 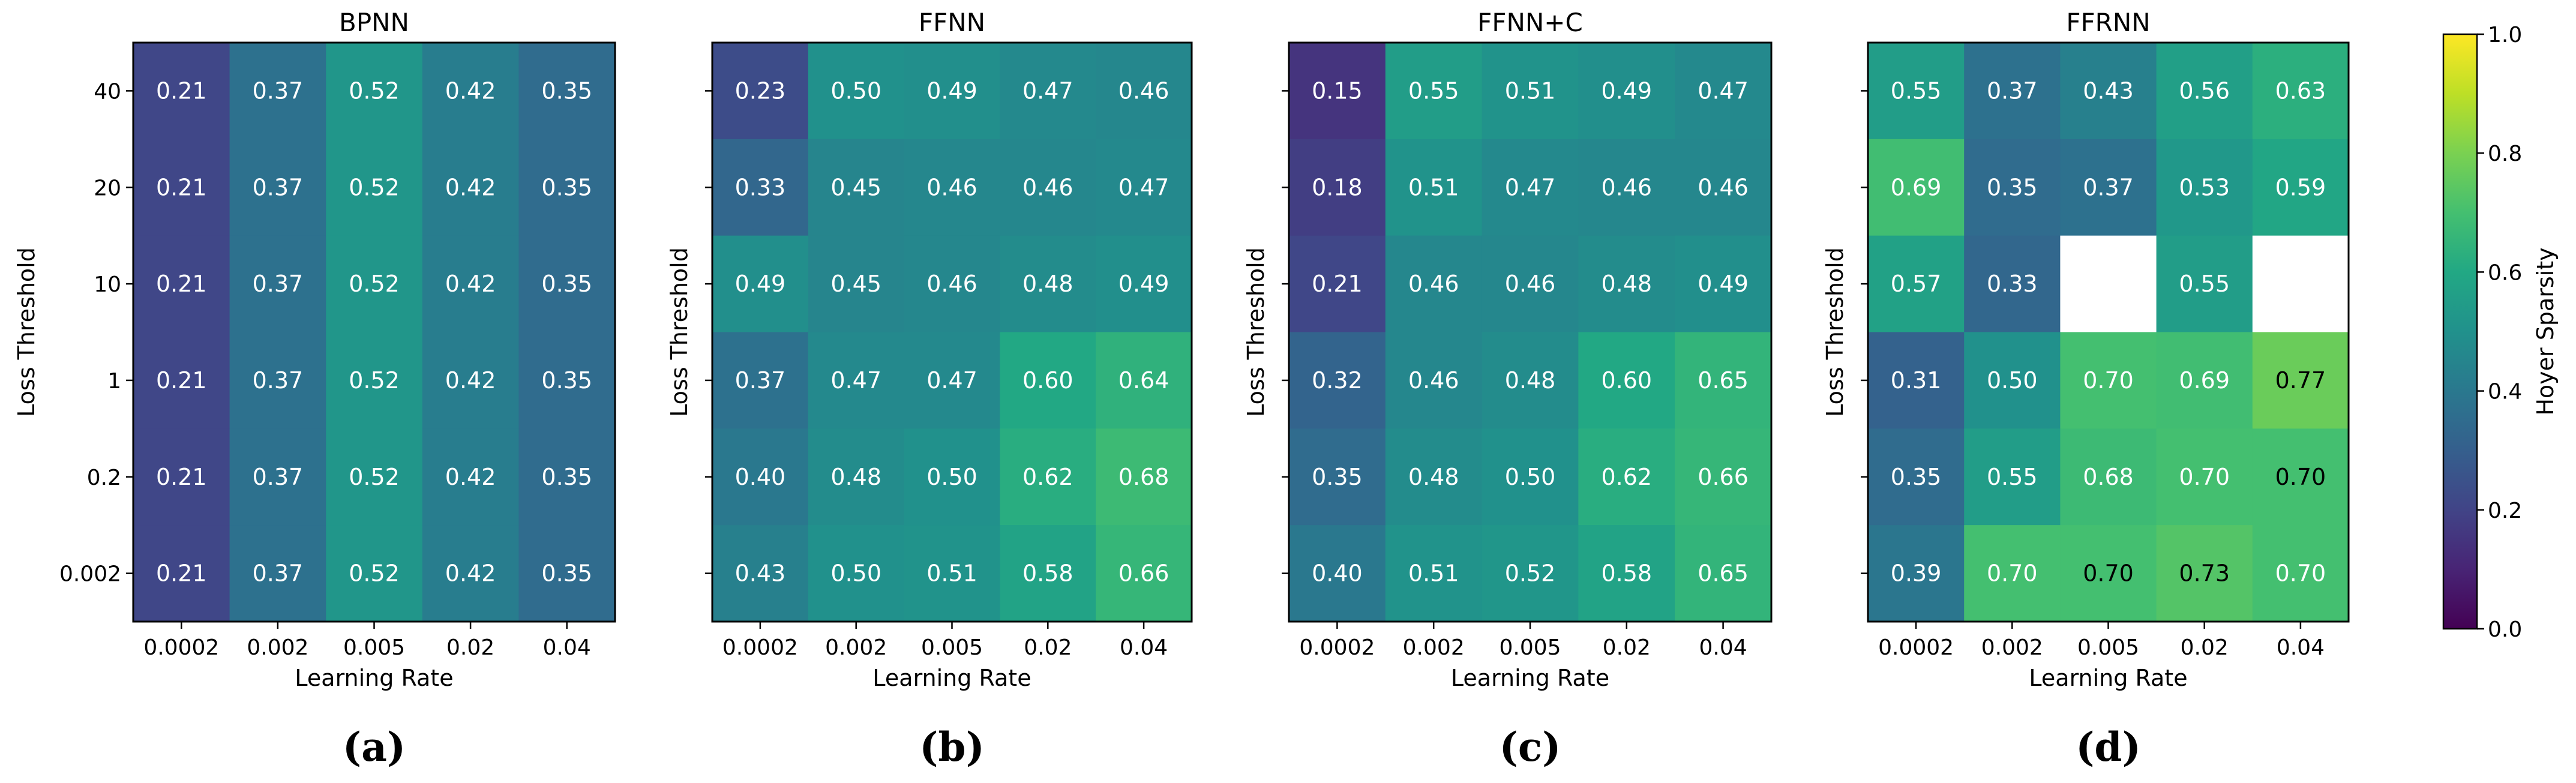 I want to click on cell-value-label: 0.73, so click(x=2204, y=573).